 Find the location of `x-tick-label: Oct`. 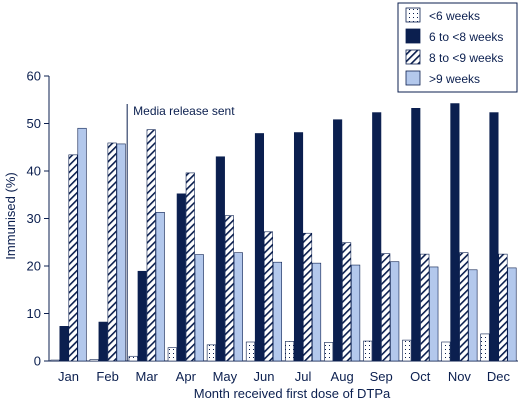

x-tick-label: Oct is located at coordinates (420, 376).